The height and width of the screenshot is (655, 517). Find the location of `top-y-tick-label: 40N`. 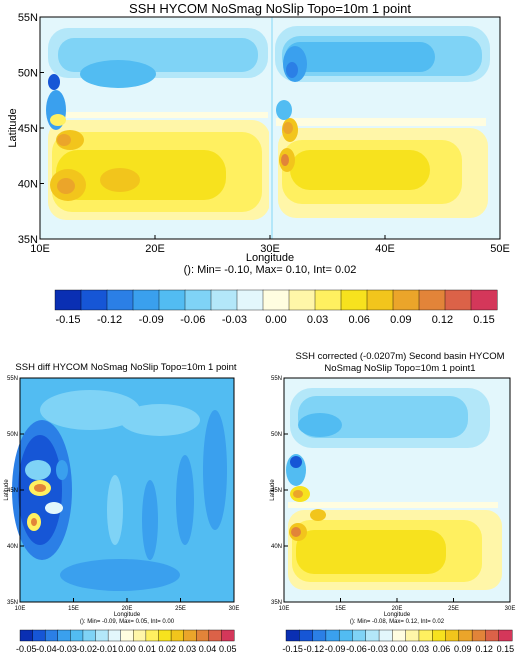

top-y-tick-label: 40N is located at coordinates (28, 184).